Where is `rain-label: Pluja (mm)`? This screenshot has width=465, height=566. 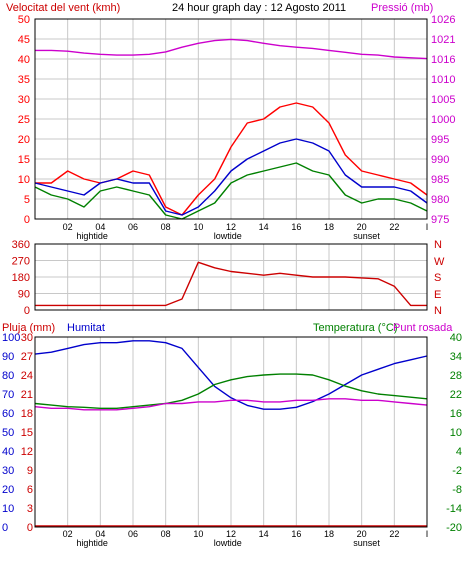 rain-label: Pluja (mm) is located at coordinates (28, 328).